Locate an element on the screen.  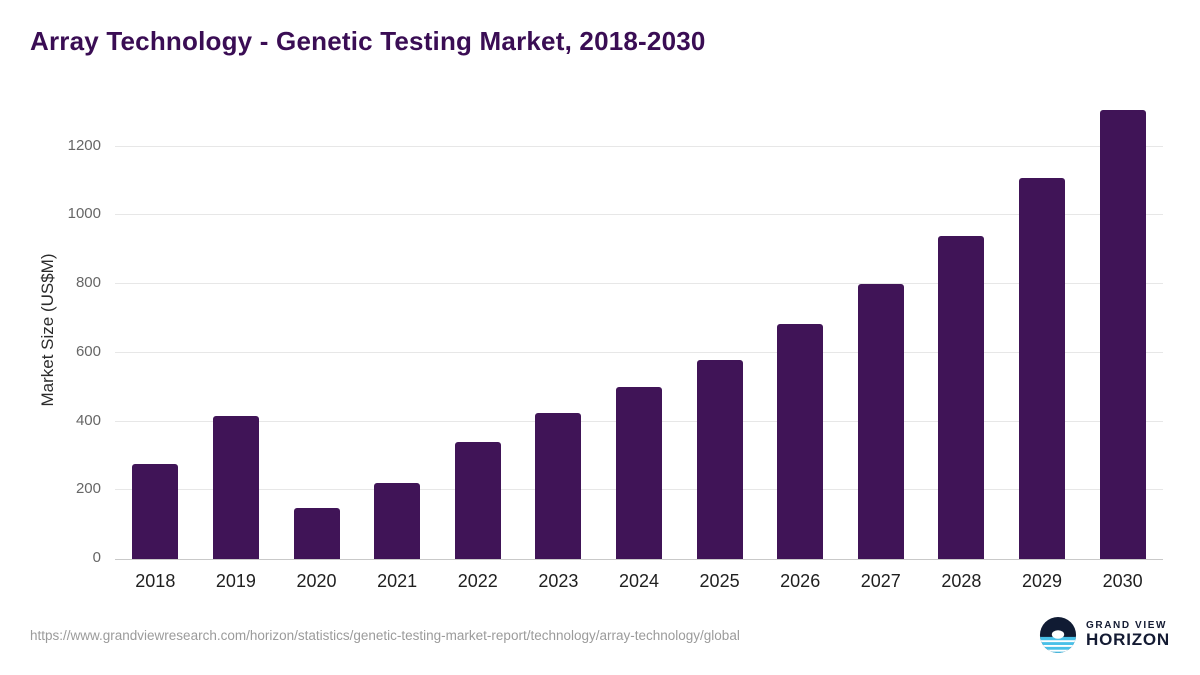
bar-2019 is located at coordinates (235, 487).